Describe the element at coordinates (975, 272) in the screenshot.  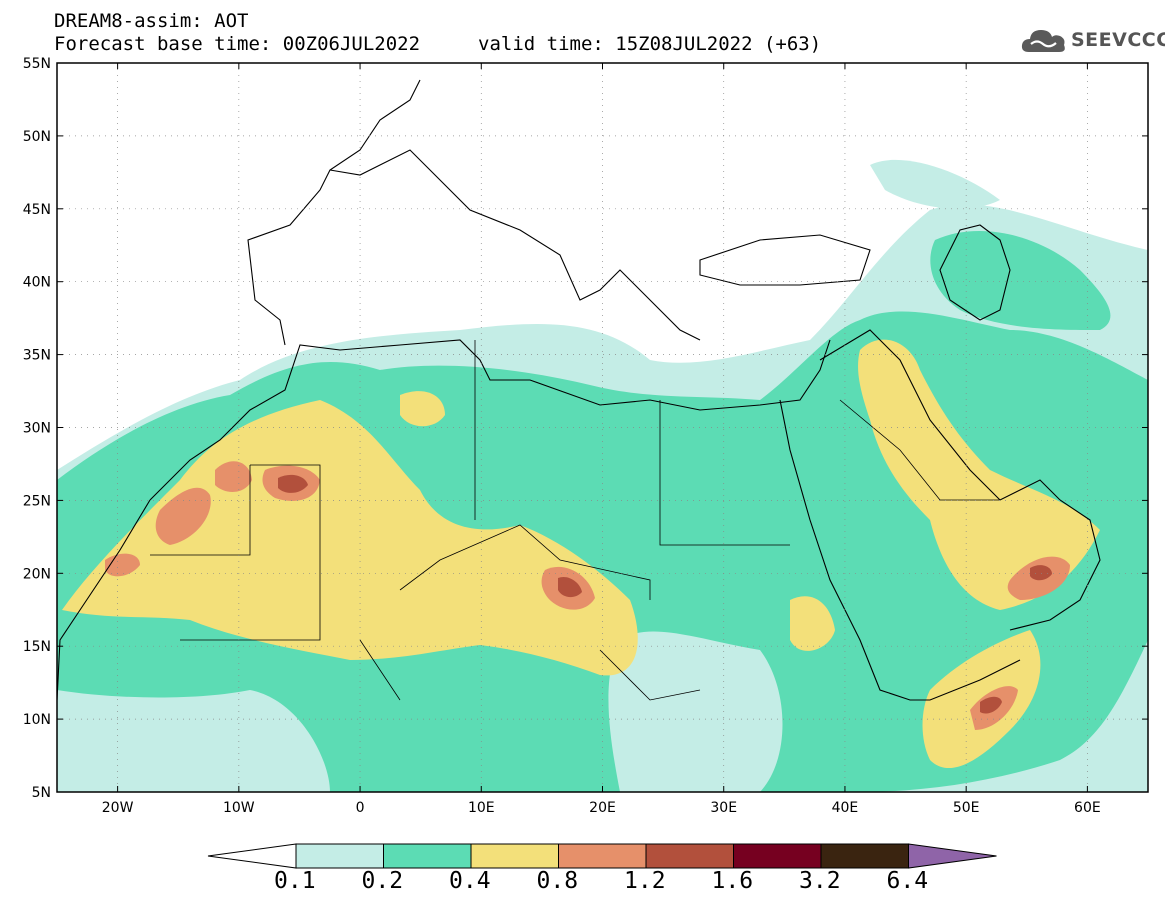
I see `coastline-caspian` at that location.